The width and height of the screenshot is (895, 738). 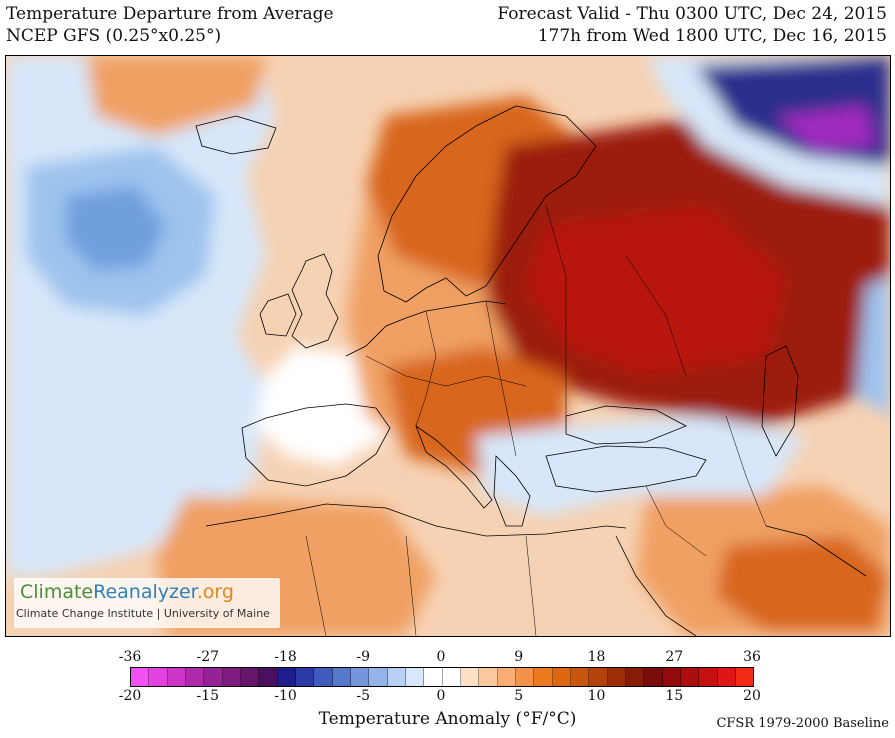 I want to click on legend-fahrenheit-tick: 27, so click(x=674, y=657).